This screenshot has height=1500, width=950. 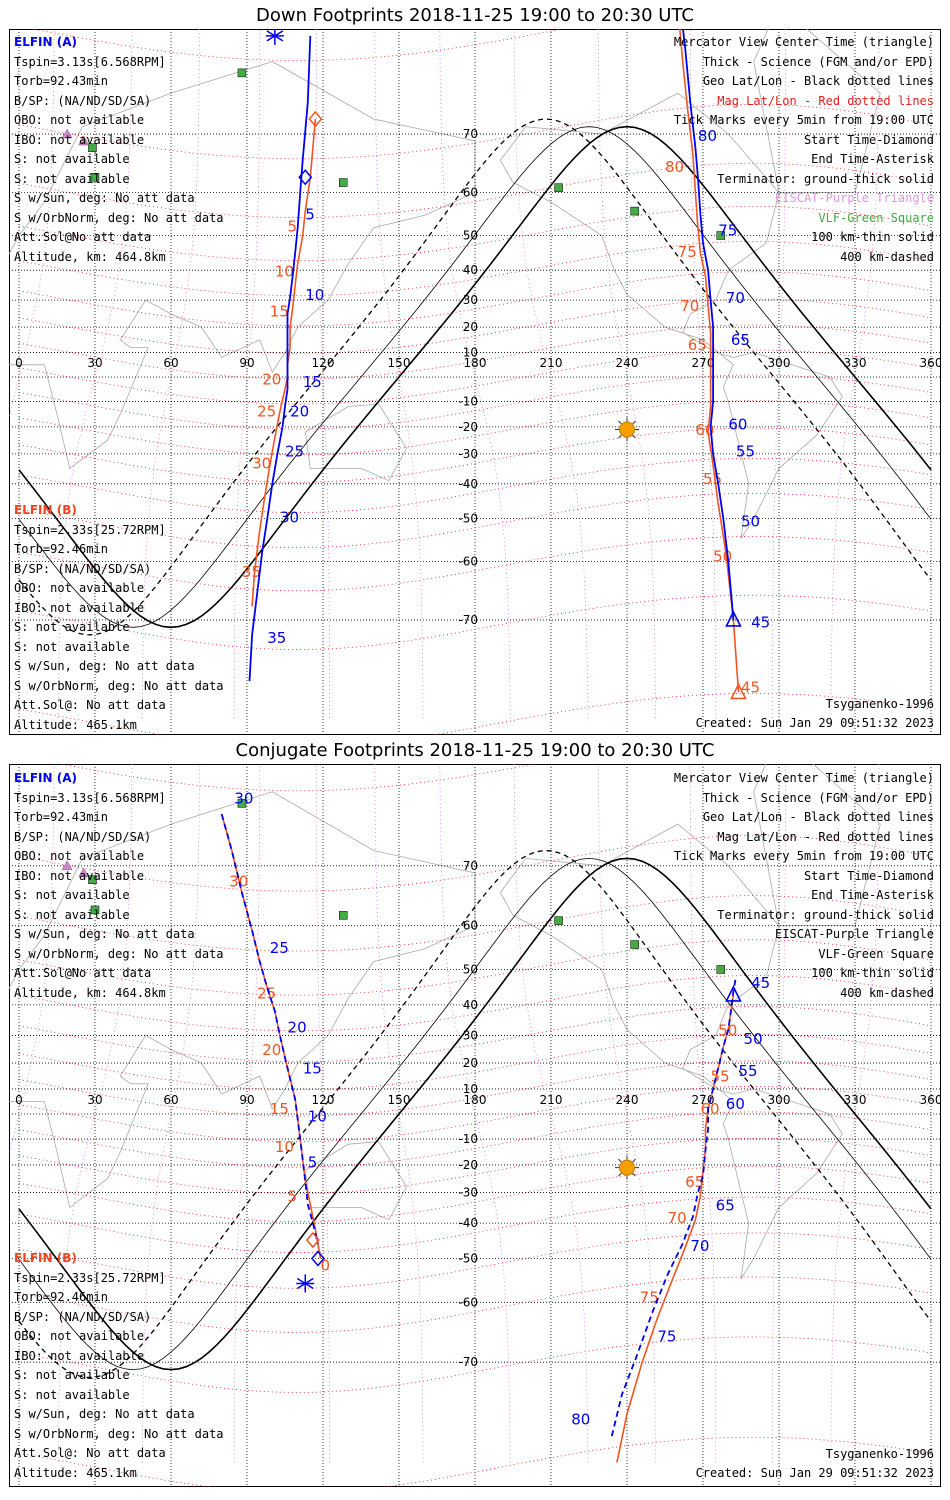 I want to click on elfin-a-tick-label: 30, so click(x=289, y=517).